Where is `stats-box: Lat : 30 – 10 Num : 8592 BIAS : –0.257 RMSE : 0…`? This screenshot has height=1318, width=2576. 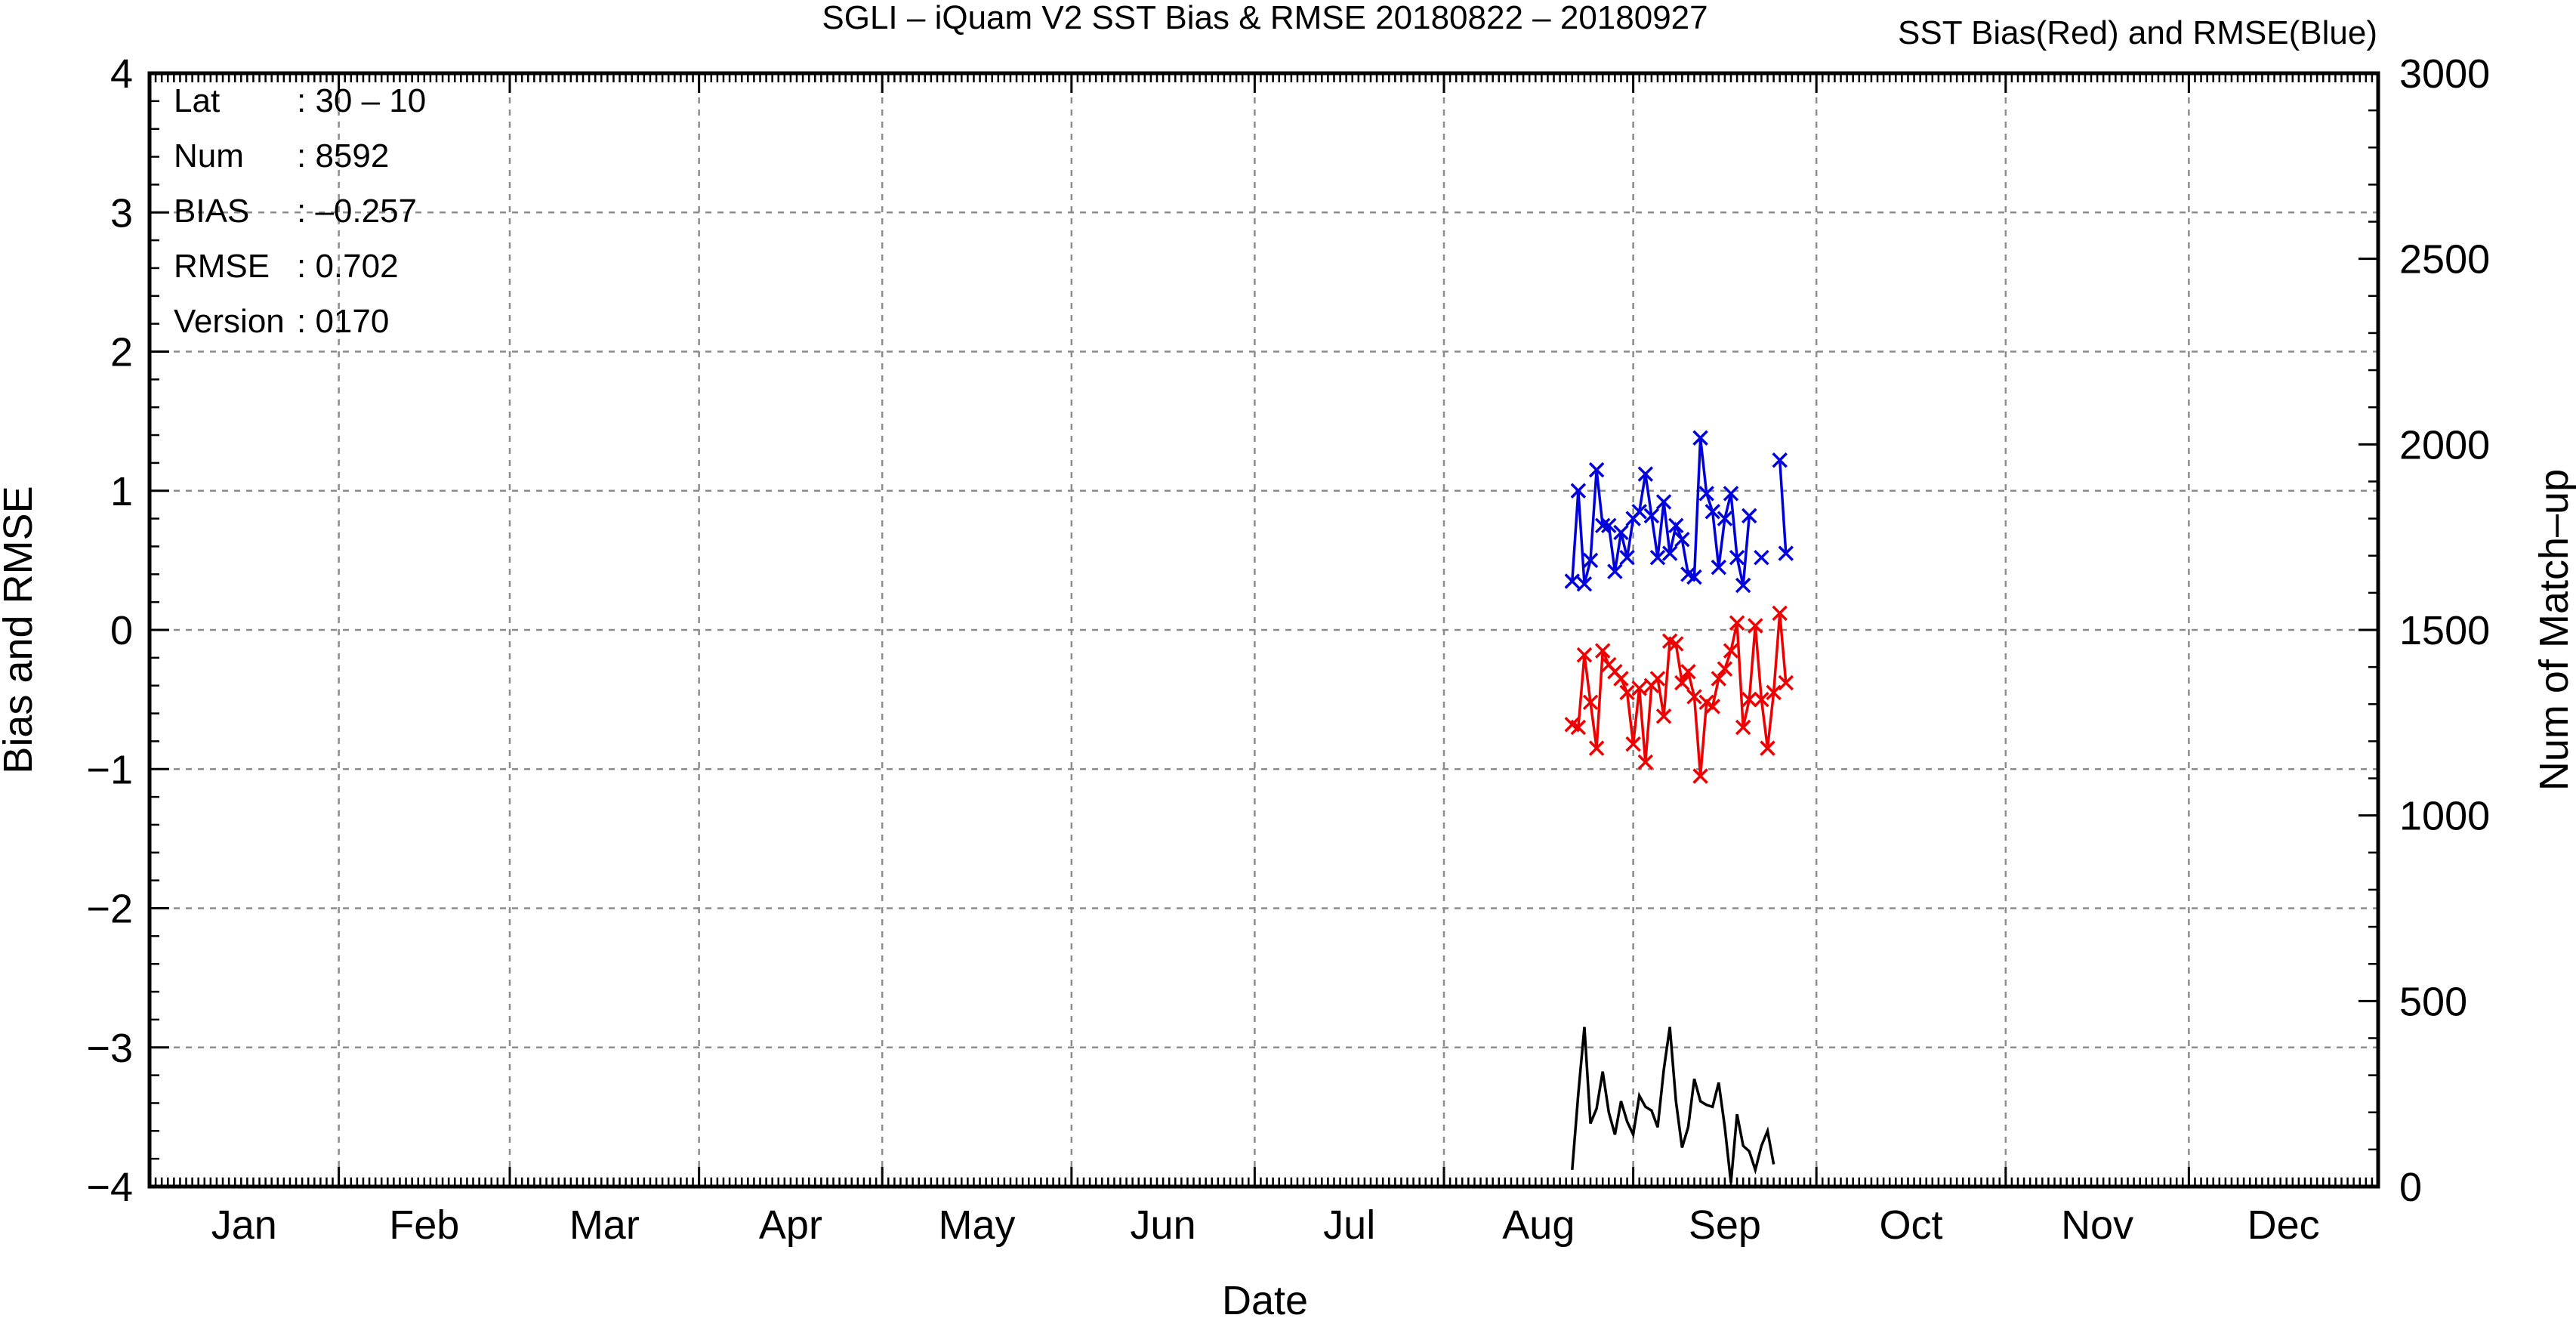
stats-box: Lat : 30 – 10 Num : 8592 BIAS : –0.257 RMSE : 0… is located at coordinates (300, 211).